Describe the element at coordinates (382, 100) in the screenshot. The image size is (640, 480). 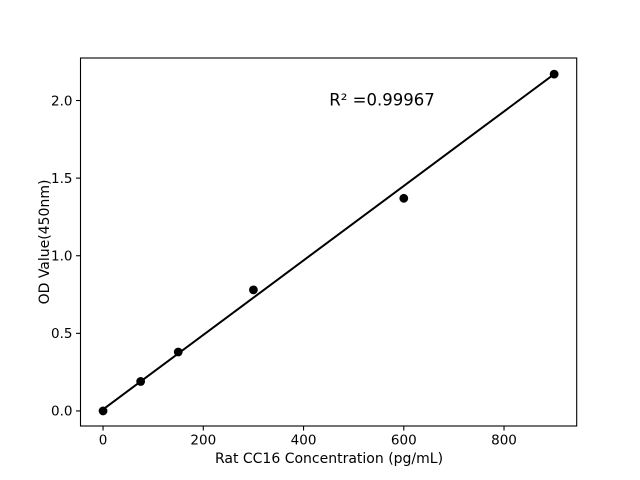
I see `r-squared-annotation: R² =0.99967` at that location.